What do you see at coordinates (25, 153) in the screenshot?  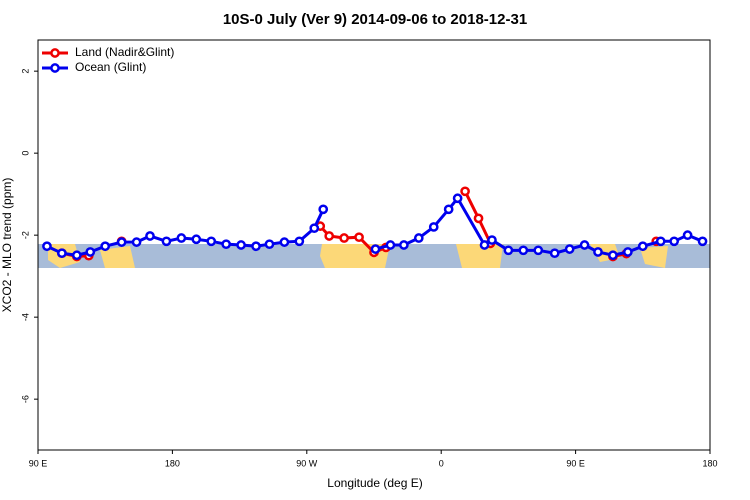 I see `y-tick-label: 0` at bounding box center [25, 153].